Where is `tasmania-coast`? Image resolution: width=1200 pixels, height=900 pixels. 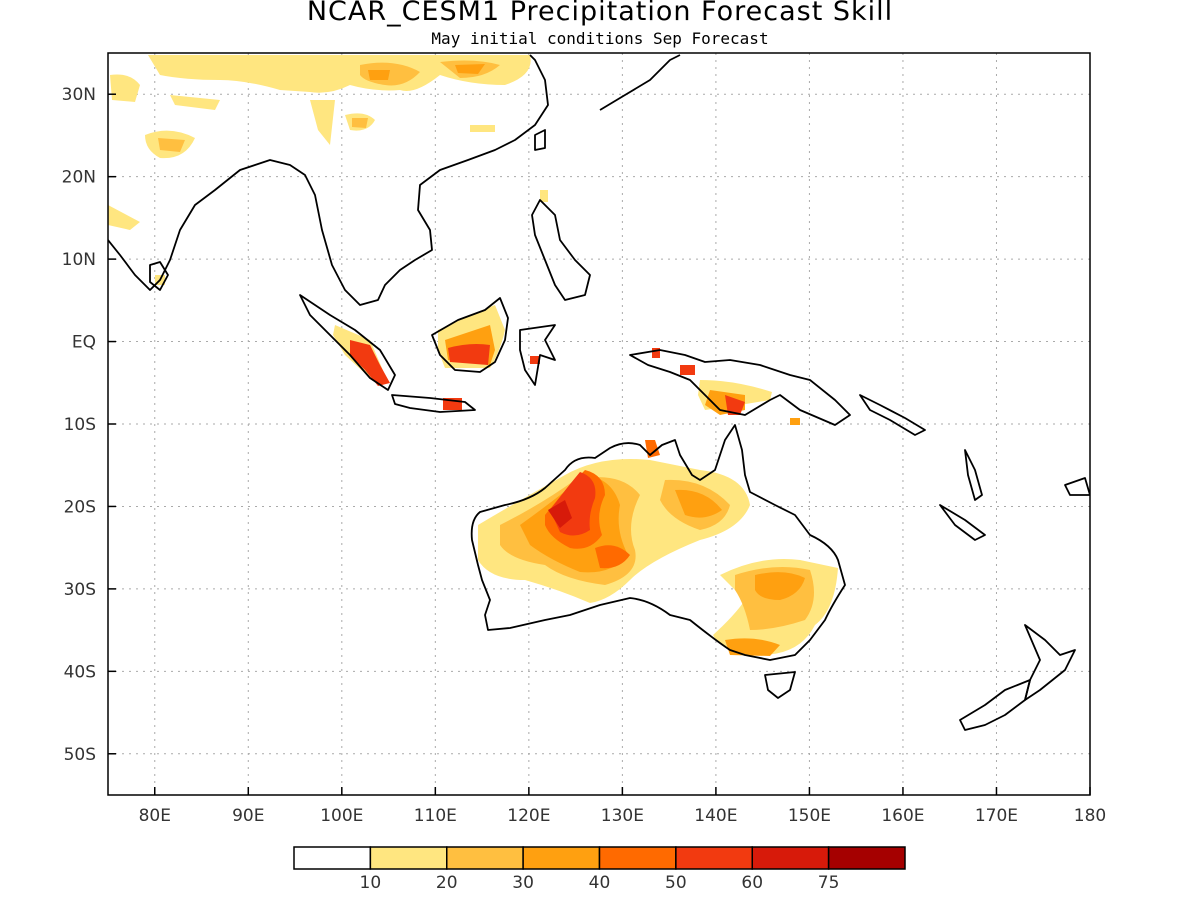
tasmania-coast is located at coordinates (780, 685).